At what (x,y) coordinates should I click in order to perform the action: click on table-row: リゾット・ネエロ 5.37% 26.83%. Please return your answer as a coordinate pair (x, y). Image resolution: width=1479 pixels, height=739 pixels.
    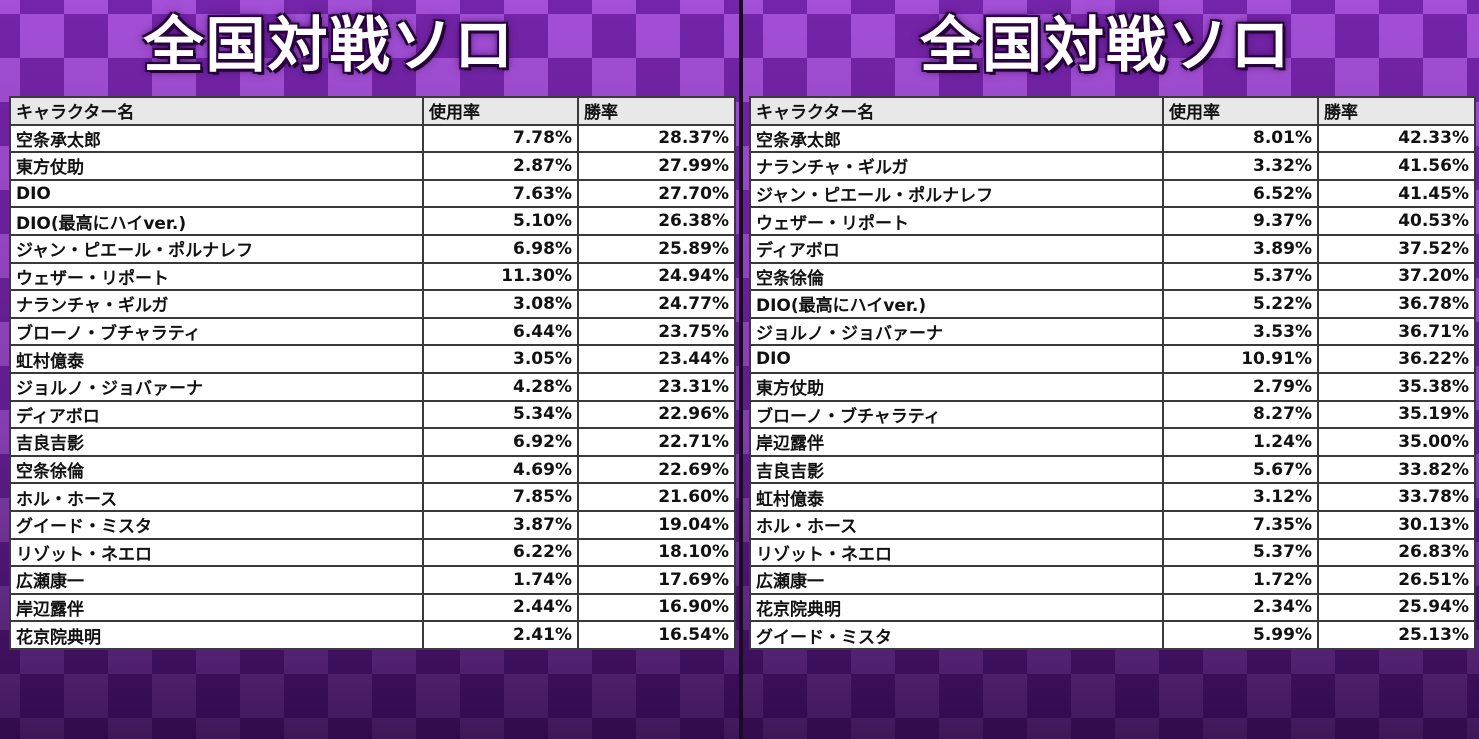
    Looking at the image, I should click on (1112, 552).